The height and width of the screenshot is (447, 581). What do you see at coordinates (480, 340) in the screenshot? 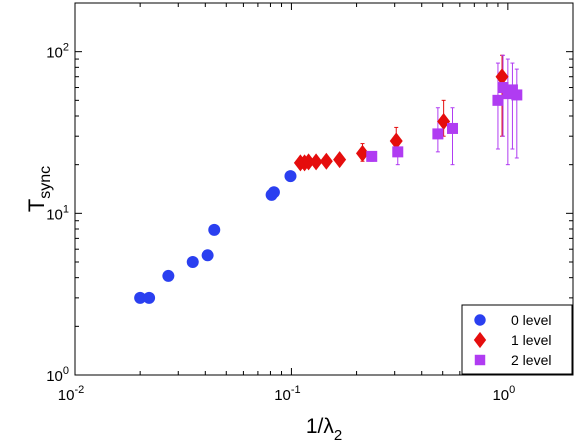
I see `legend-marker-diamond` at bounding box center [480, 340].